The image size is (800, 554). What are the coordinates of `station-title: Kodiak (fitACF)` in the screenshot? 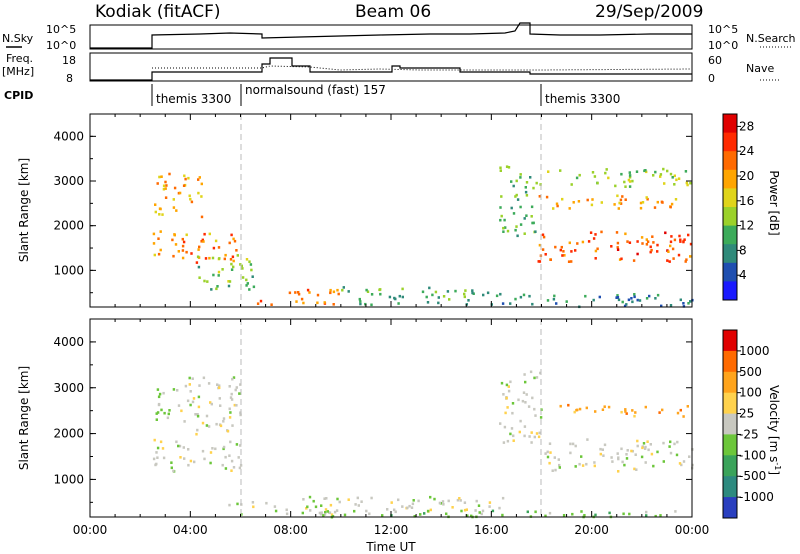 It's located at (158, 12).